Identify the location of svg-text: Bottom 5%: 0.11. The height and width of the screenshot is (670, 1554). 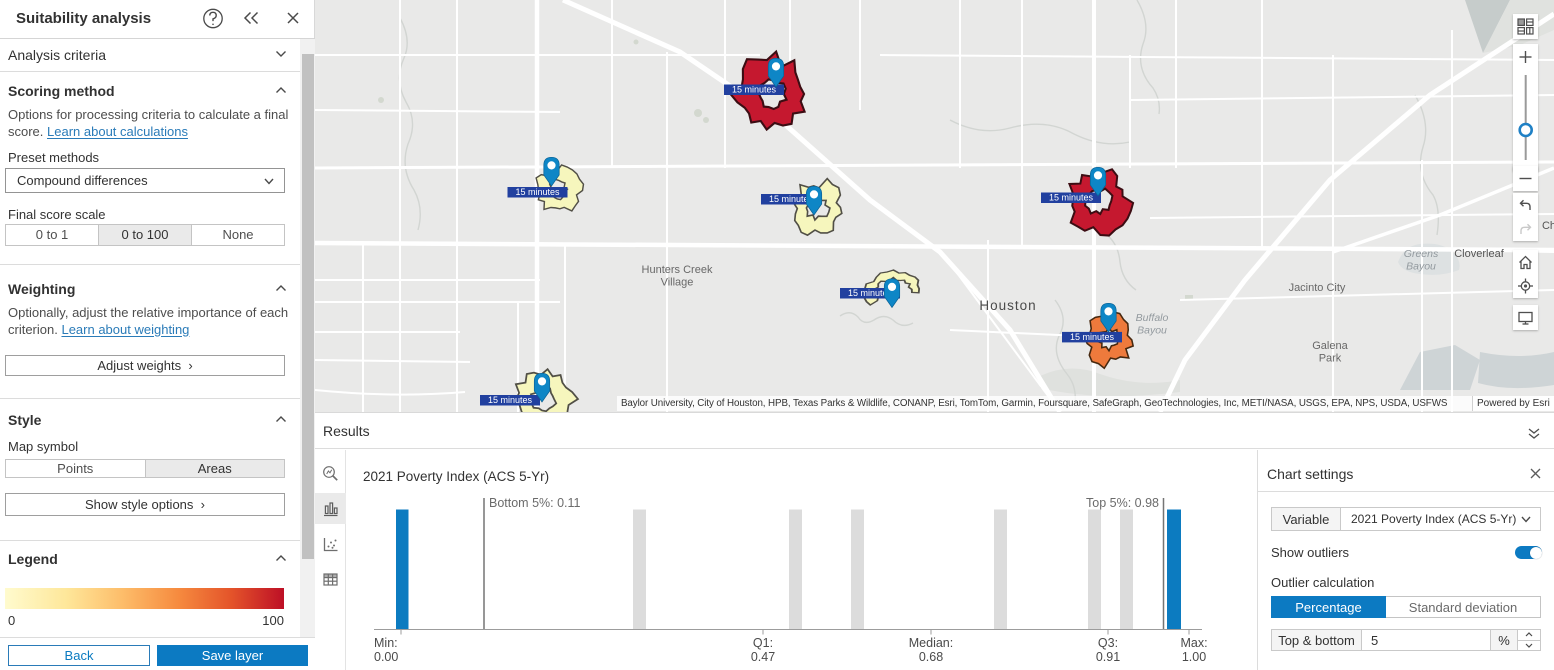
(535, 503).